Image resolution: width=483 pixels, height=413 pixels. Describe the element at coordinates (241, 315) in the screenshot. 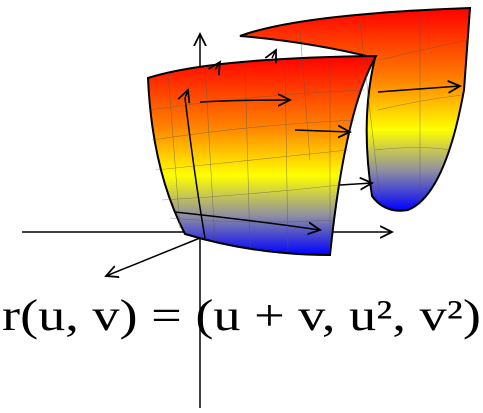

I see `formula: r(u, v) = (u + v, u², v²)` at that location.